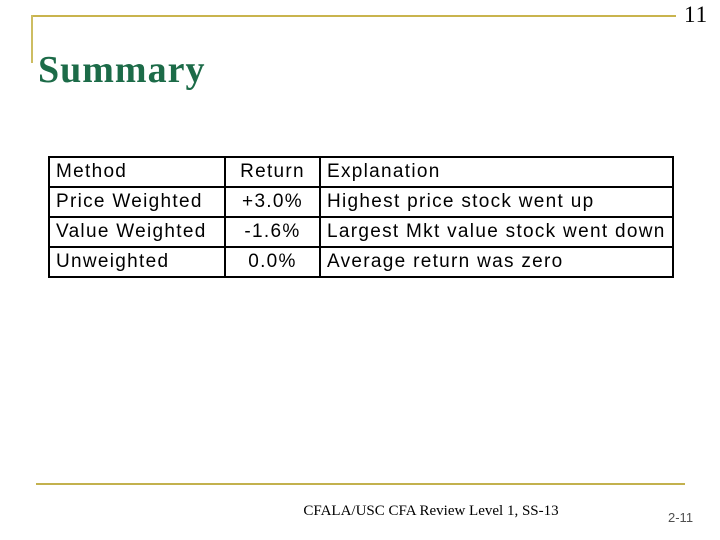 The width and height of the screenshot is (720, 540). What do you see at coordinates (122, 70) in the screenshot?
I see `slide-title: Summary` at bounding box center [122, 70].